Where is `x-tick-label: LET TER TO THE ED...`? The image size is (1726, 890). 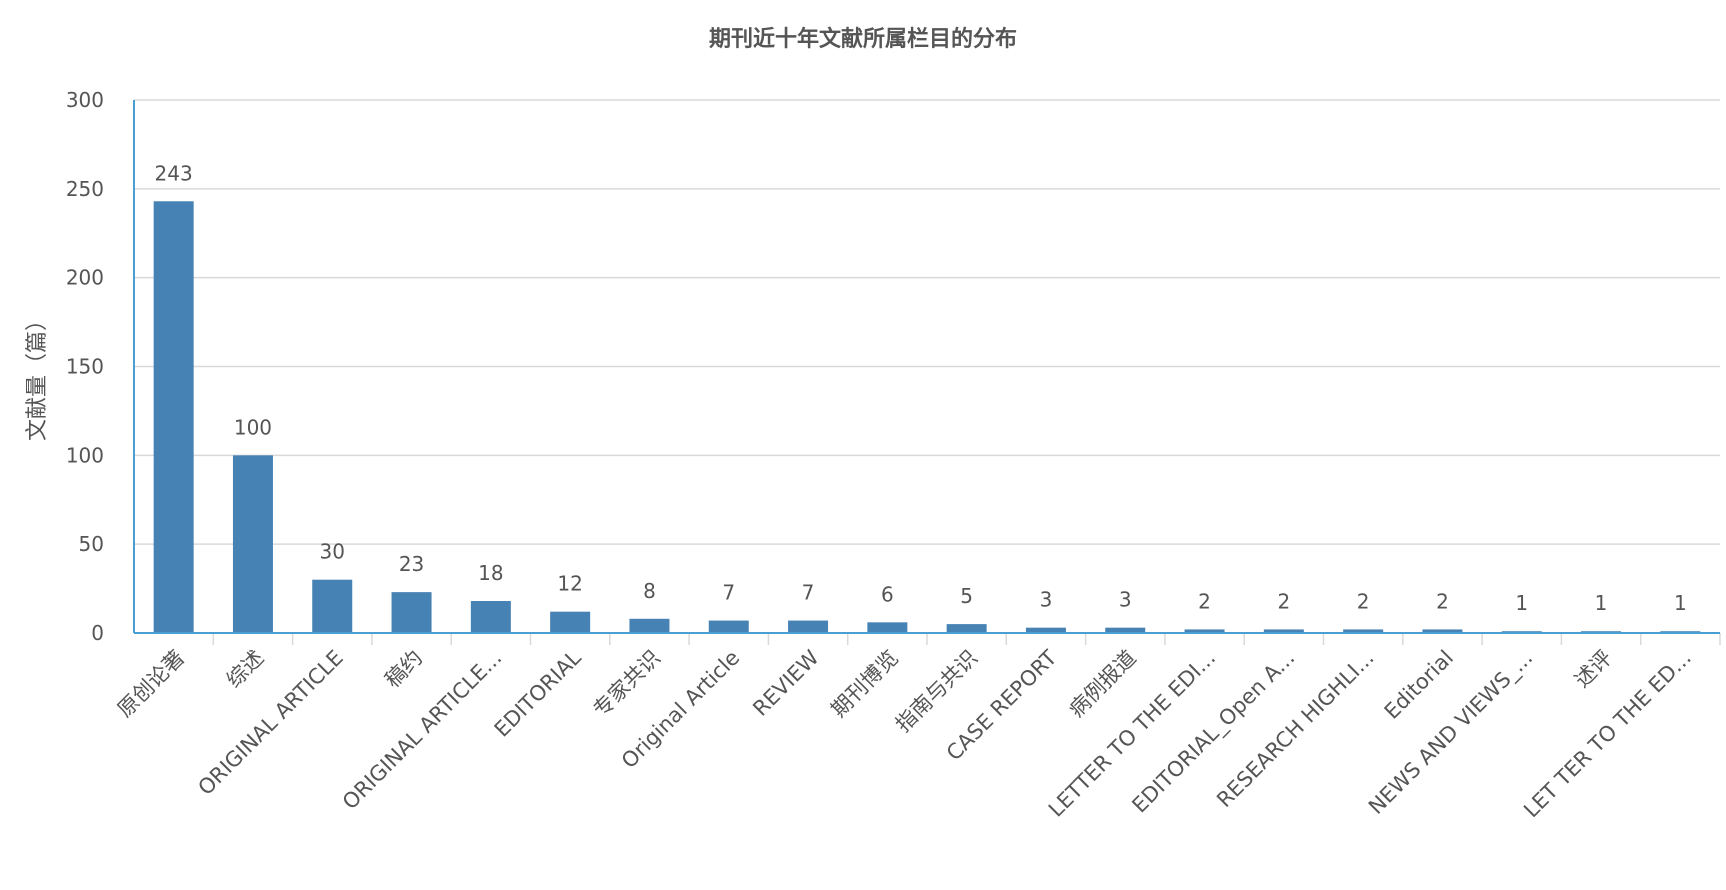
x-tick-label: LET TER TO THE ED... is located at coordinates (1607, 734).